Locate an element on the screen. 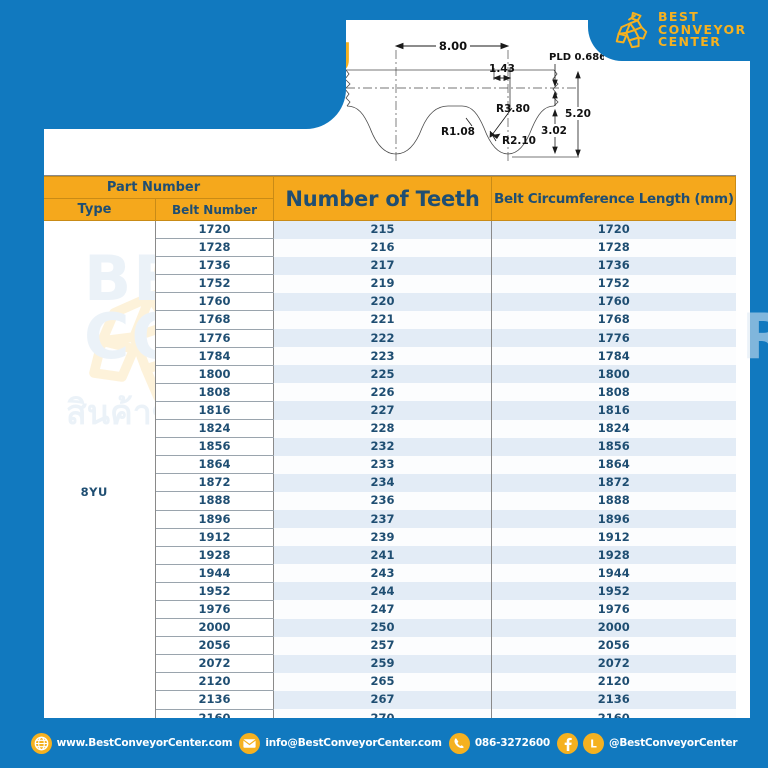  cell-belt-number: 1768 is located at coordinates (215, 320).